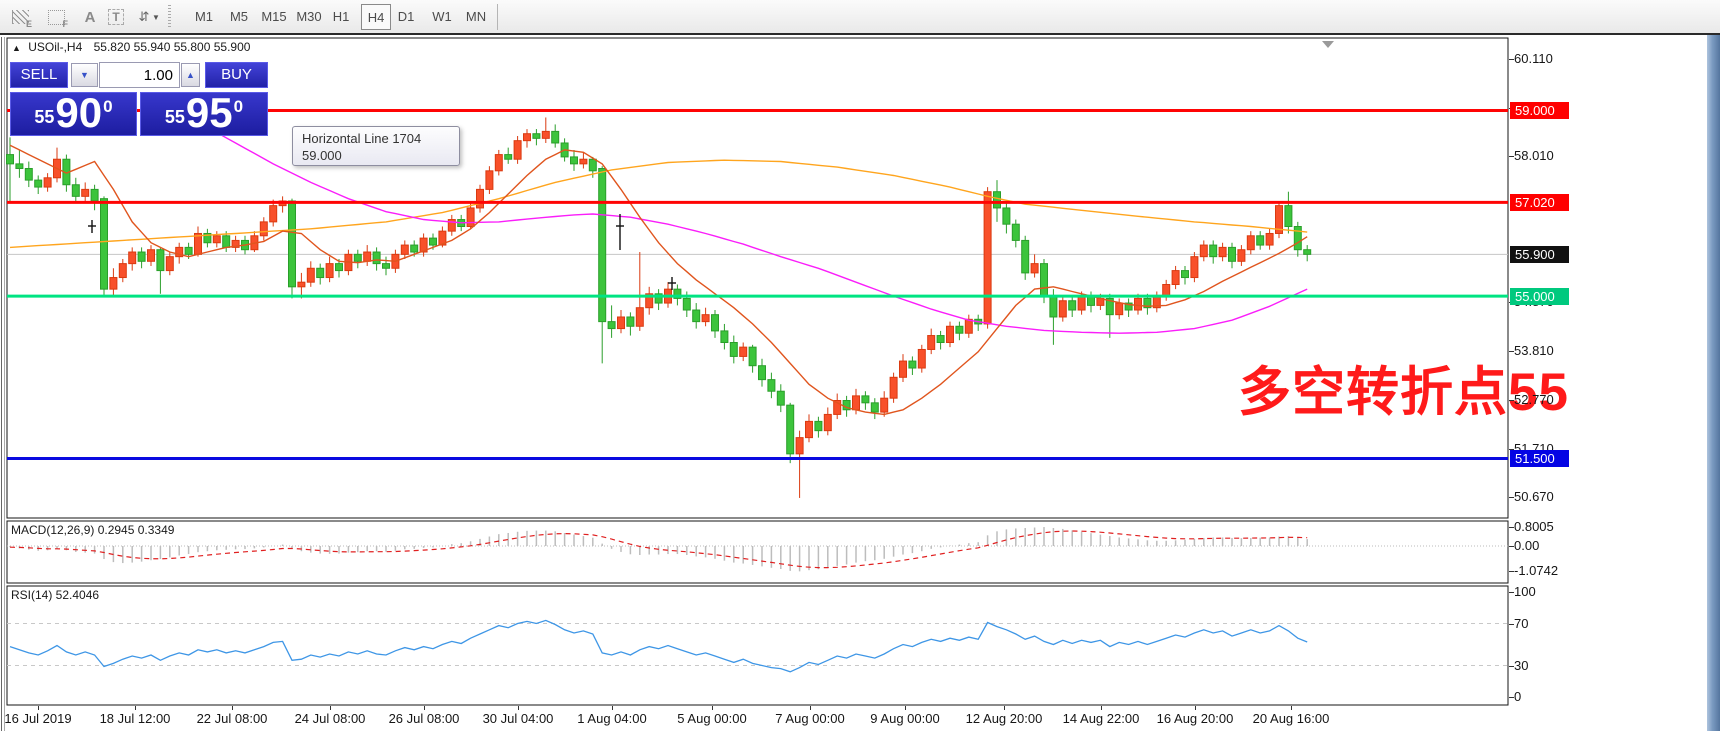 This screenshot has height=731, width=1720. I want to click on x-axis-tick: 18 Jul 12:00, so click(135, 718).